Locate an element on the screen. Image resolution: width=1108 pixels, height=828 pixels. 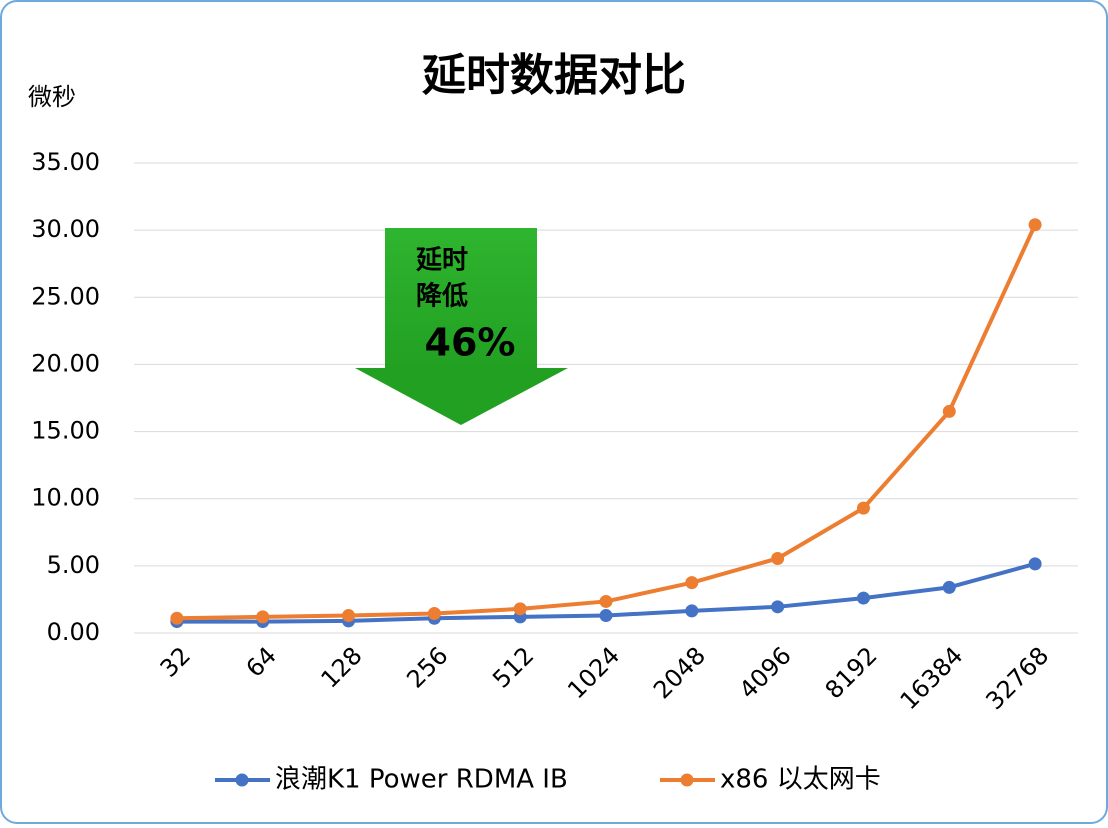
y-tick-label: 35.00 is located at coordinates (65, 162).